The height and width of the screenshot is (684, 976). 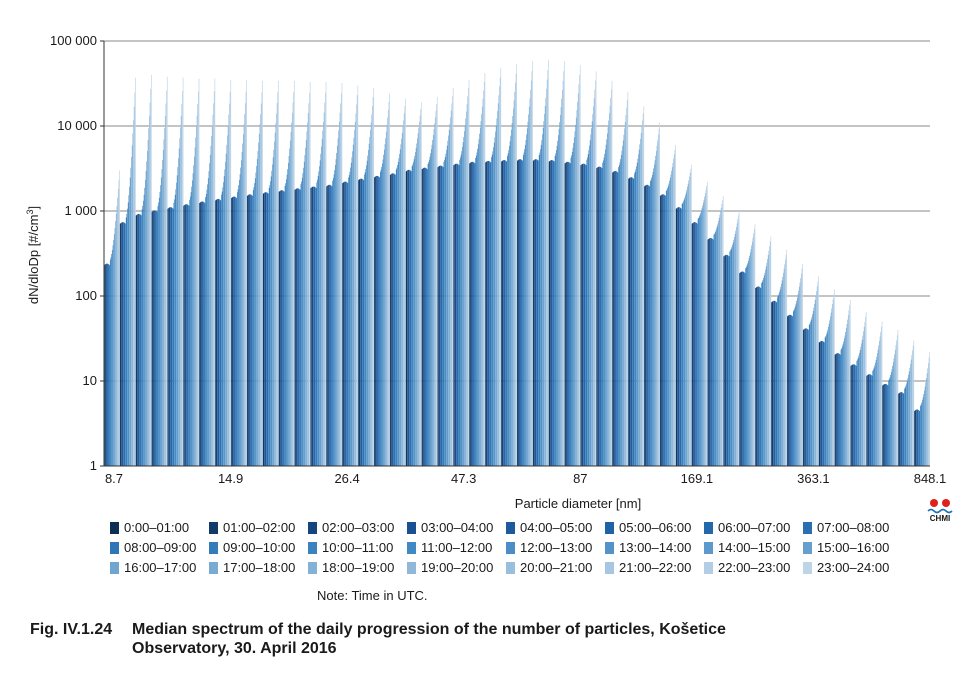 I want to click on legend-item: 01:00–02:00, so click(x=258, y=527).